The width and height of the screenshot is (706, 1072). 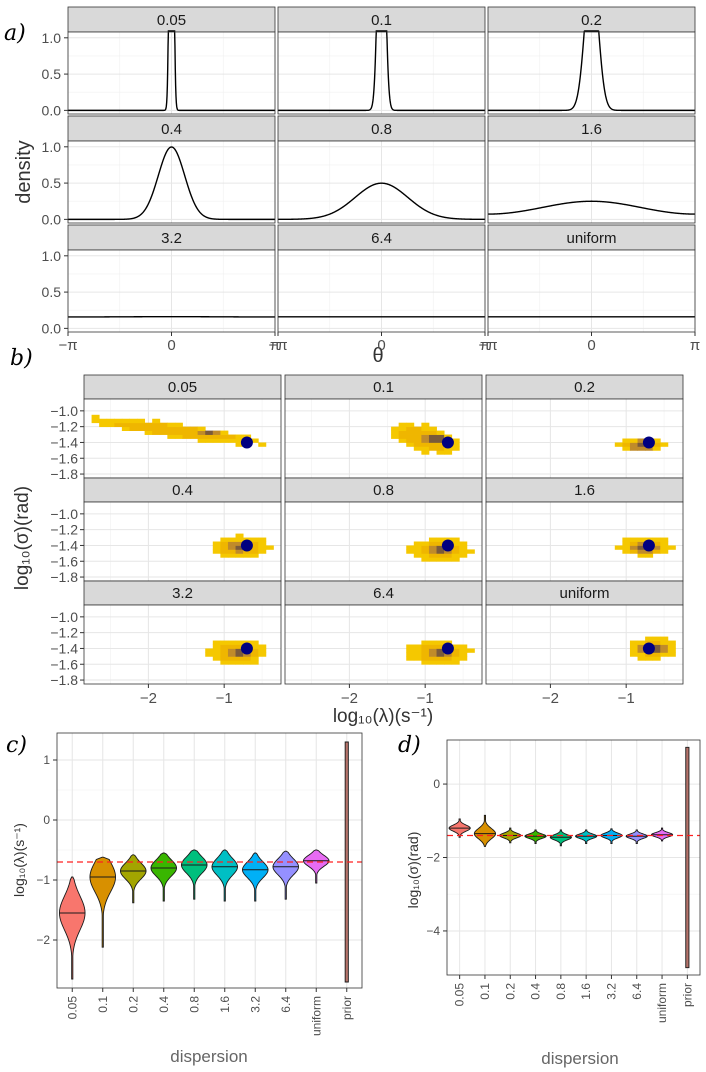 I want to click on facet-label: 1.6, so click(x=584, y=490).